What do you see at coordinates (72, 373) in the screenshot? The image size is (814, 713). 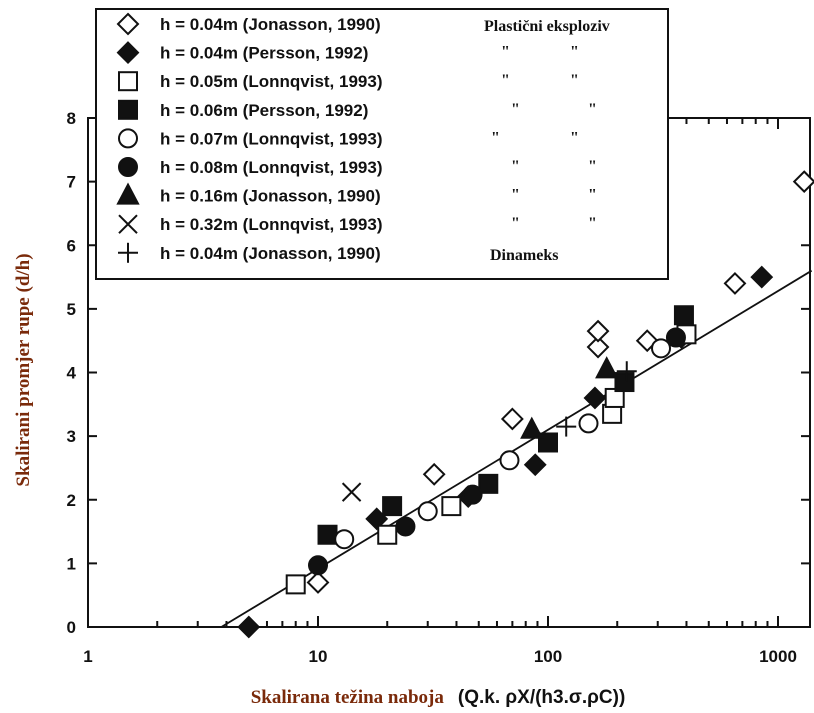 I see `y-tick-label: 4` at bounding box center [72, 373].